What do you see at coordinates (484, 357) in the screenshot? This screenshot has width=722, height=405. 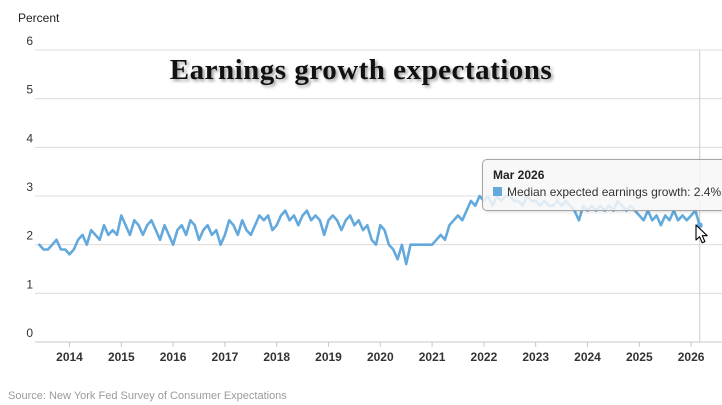 I see `x-axis-tick-label: 2022` at bounding box center [484, 357].